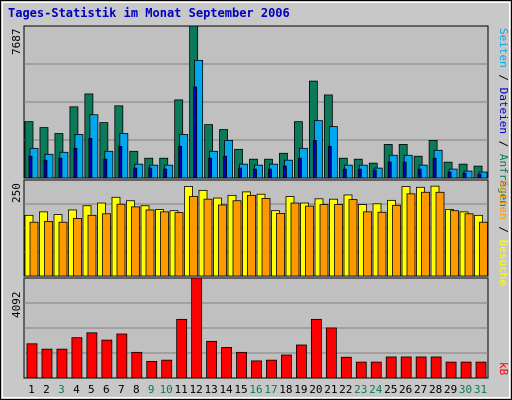  What do you see at coordinates (360, 389) in the screenshot?
I see `x-tick-label: 23` at bounding box center [360, 389].